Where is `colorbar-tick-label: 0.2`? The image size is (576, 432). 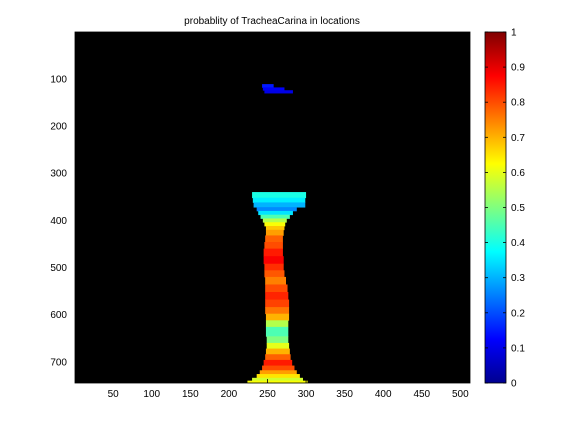 colorbar-tick-label: 0.2 is located at coordinates (518, 313).